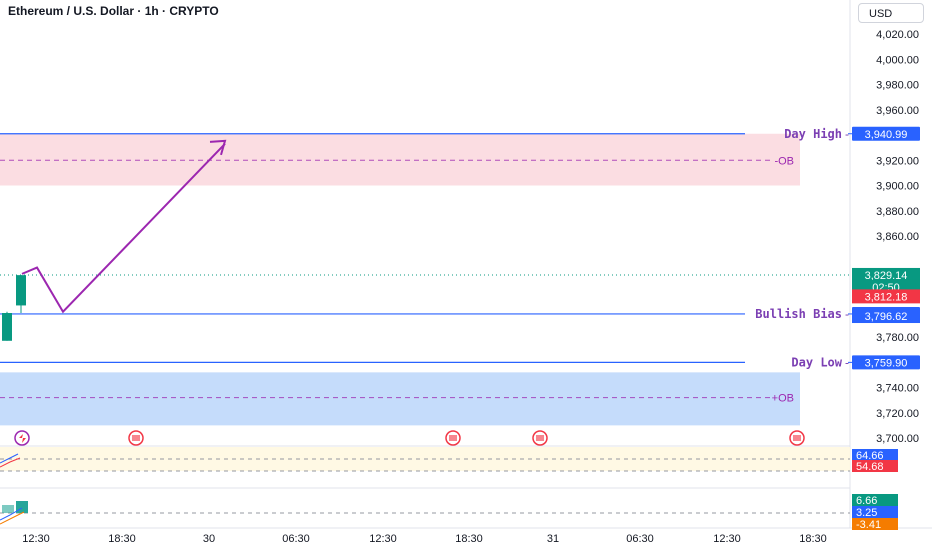  Describe the element at coordinates (798, 314) in the screenshot. I see `level-label: Bullish Bias` at that location.